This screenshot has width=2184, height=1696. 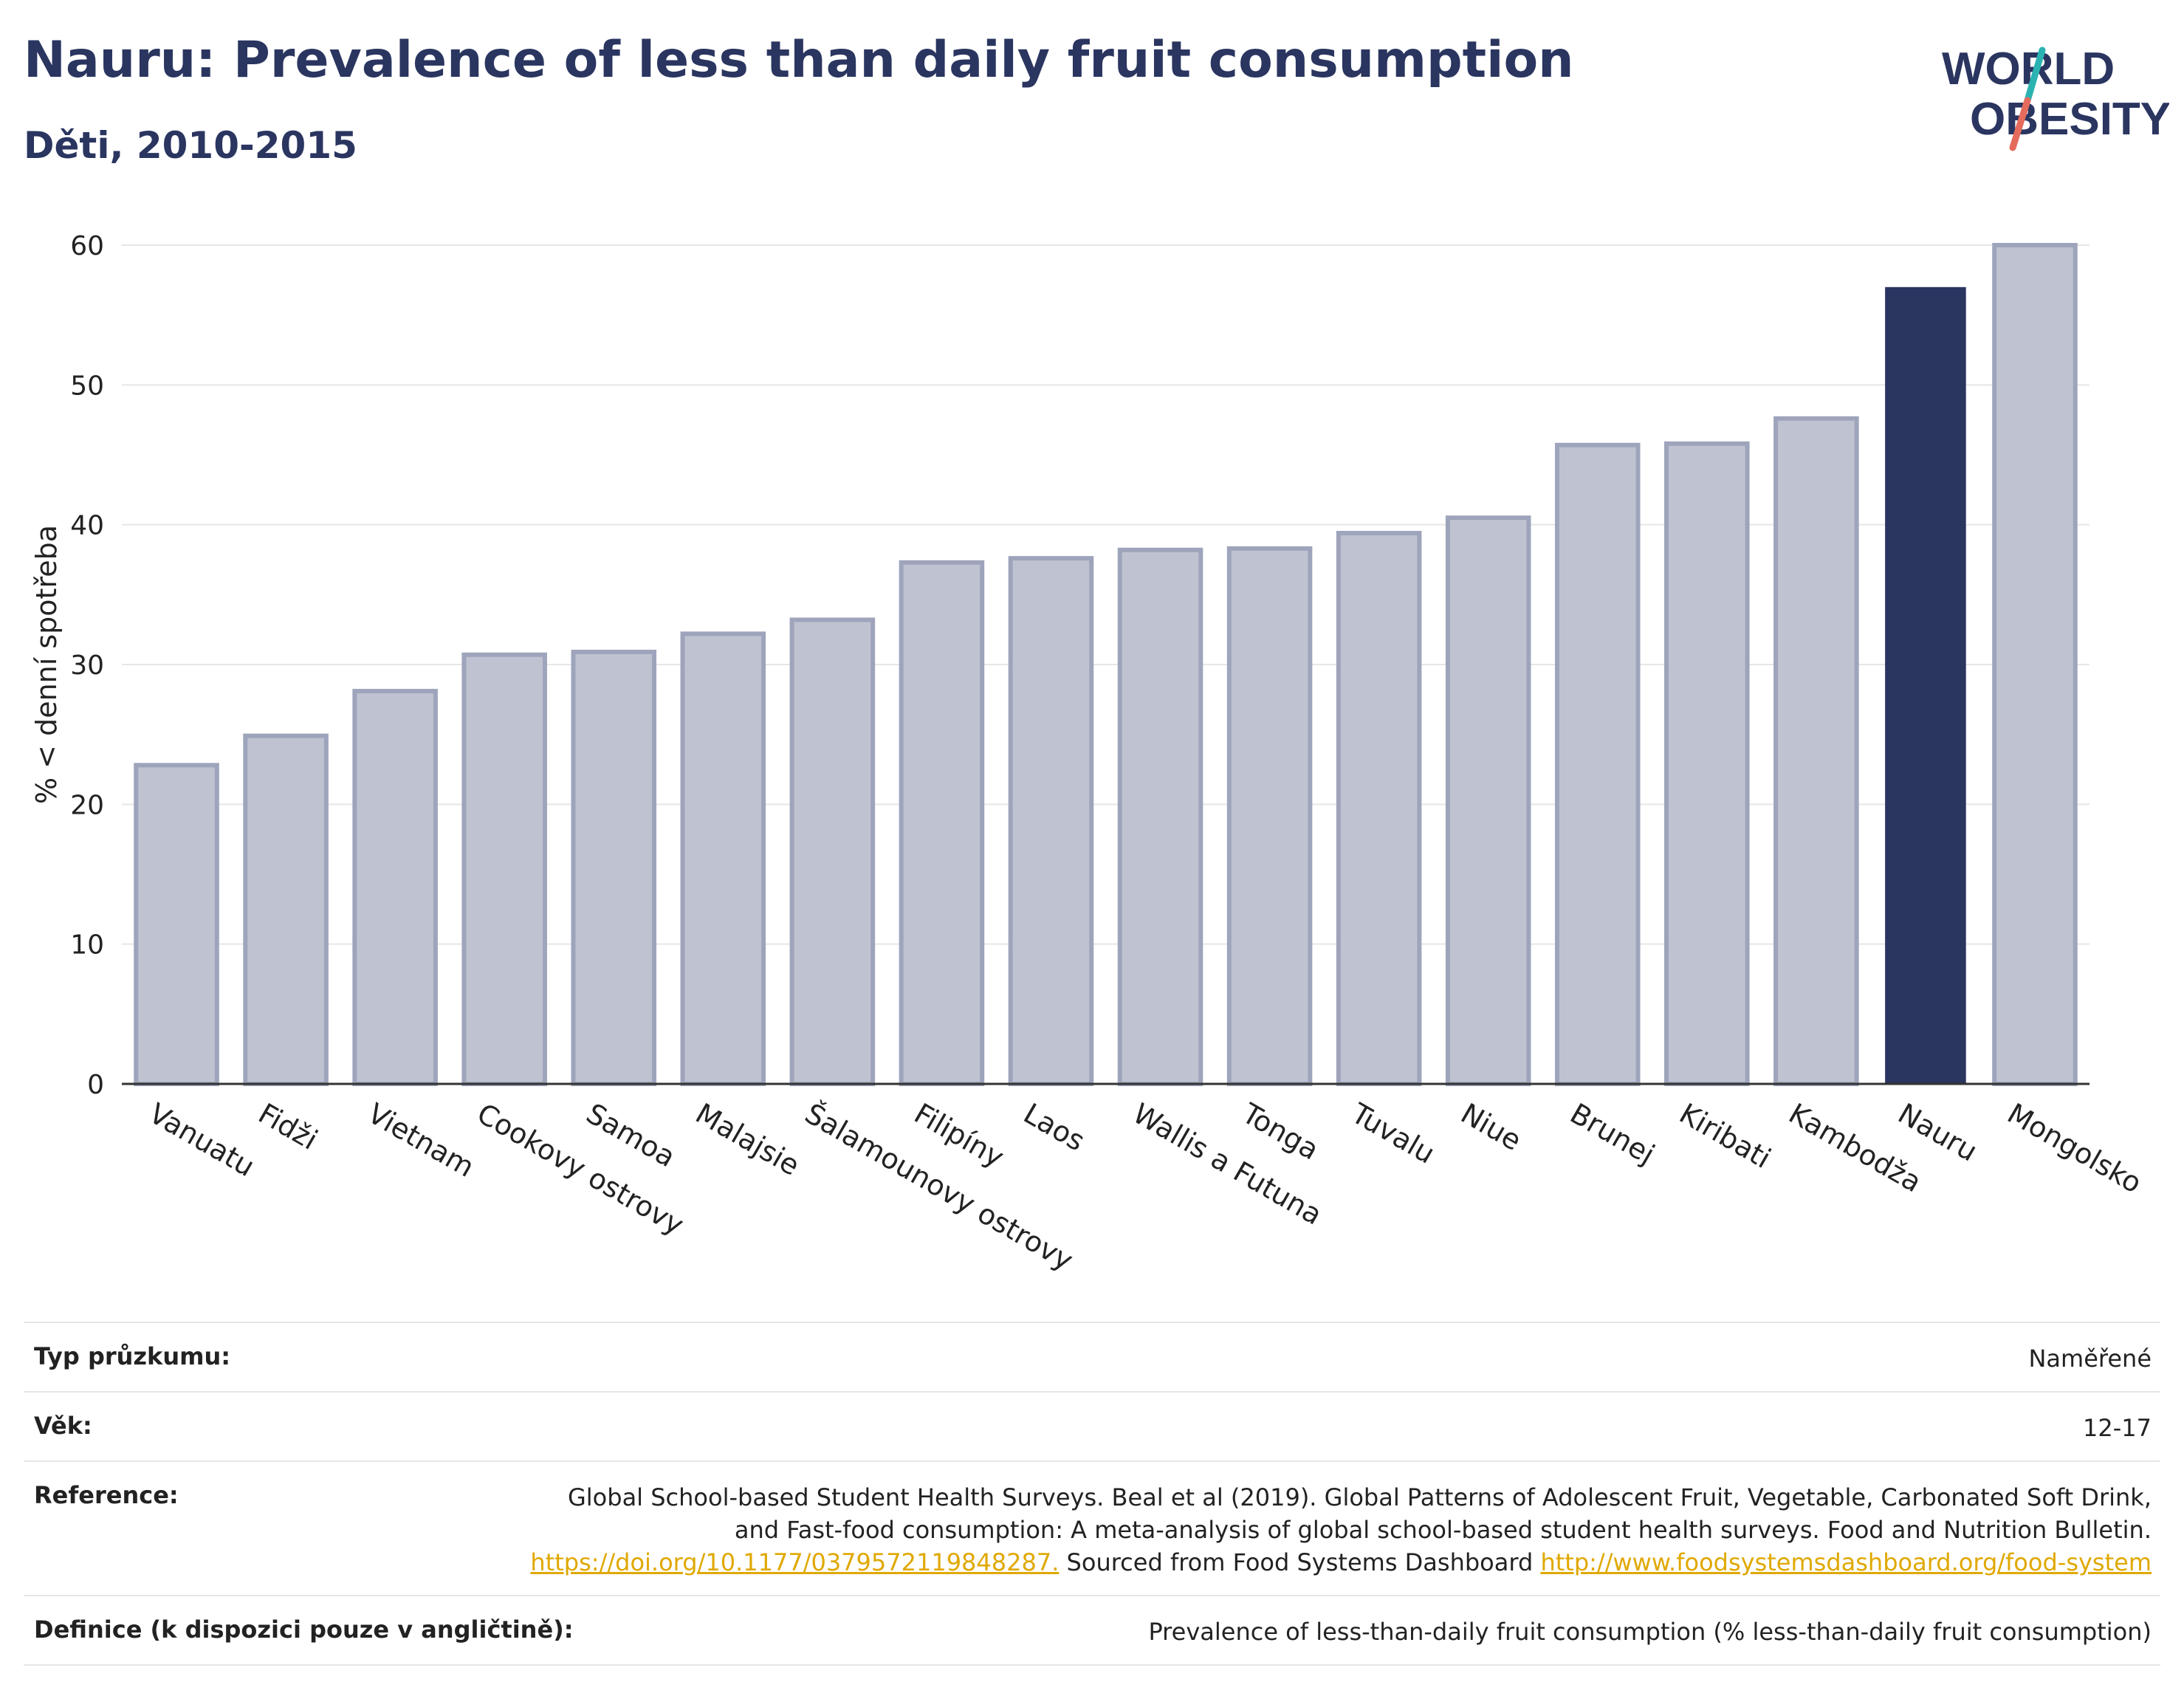 I want to click on chart-subtitle: Děti, 2010-2015, so click(x=190, y=145).